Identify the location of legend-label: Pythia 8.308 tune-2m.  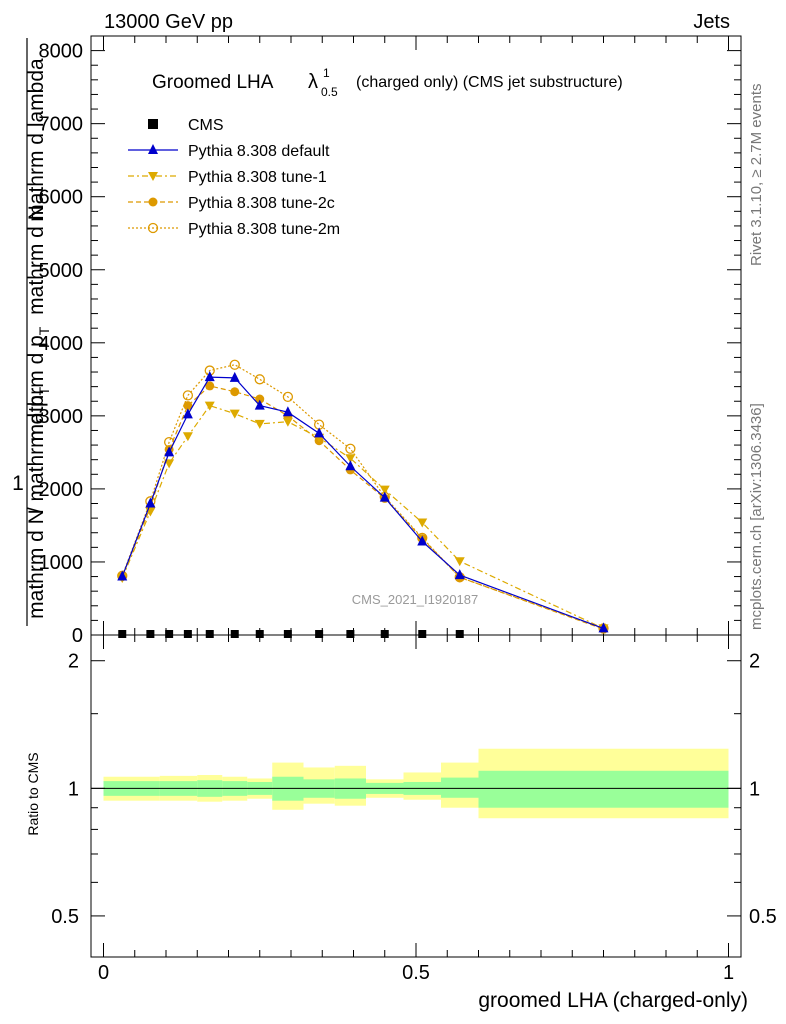
(264, 229).